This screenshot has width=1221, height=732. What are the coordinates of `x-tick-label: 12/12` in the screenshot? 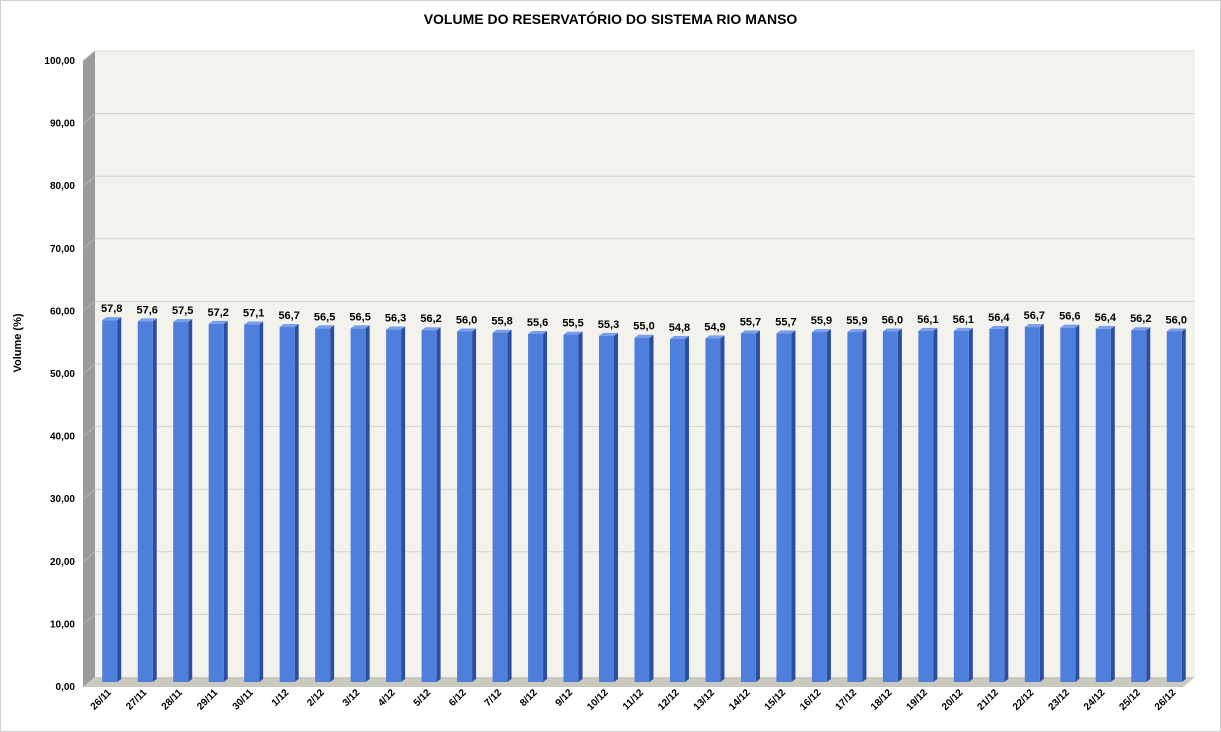 It's located at (669, 700).